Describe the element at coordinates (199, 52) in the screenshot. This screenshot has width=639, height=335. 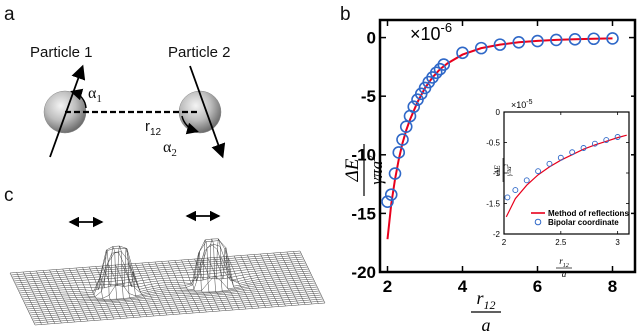
I see `particle-2-label: Particle 2` at that location.